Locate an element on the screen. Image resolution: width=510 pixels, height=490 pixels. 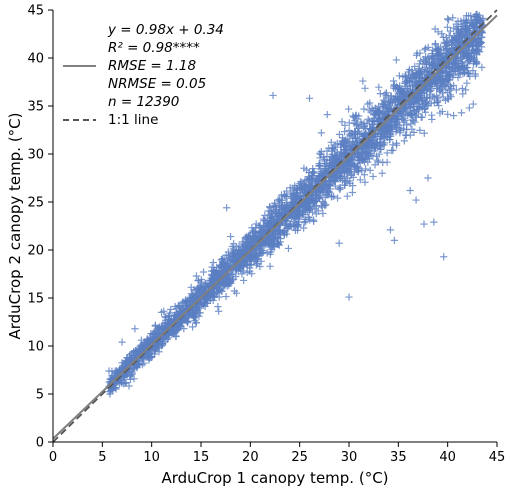
legend-nrmse: NRMSE = 0.05 is located at coordinates (157, 84).